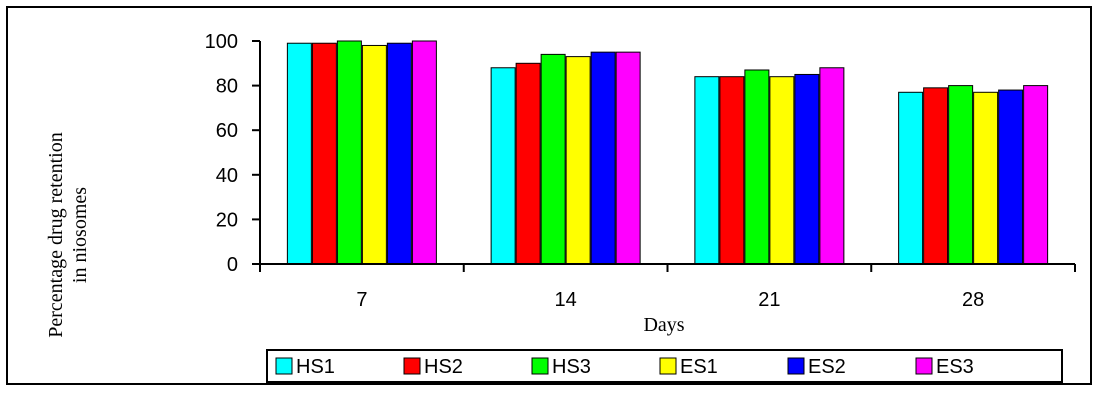 The height and width of the screenshot is (394, 1101). Describe the element at coordinates (56, 234) in the screenshot. I see `y-axis-title-line-1: Percentage drug retention` at that location.